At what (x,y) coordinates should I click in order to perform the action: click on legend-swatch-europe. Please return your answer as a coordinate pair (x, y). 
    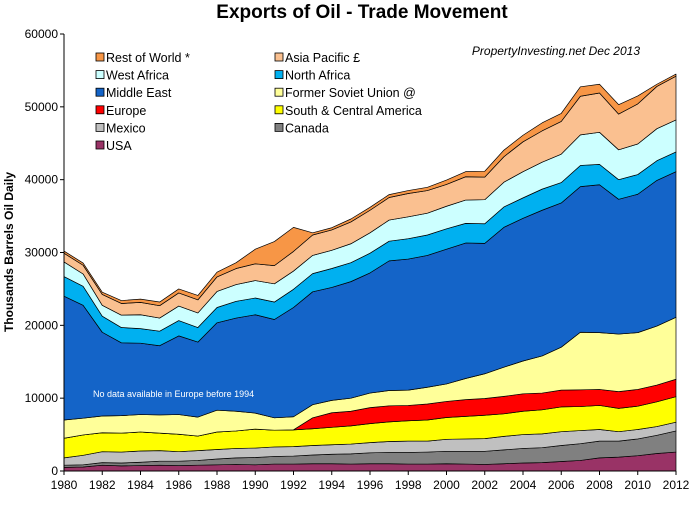
    Looking at the image, I should click on (100, 110).